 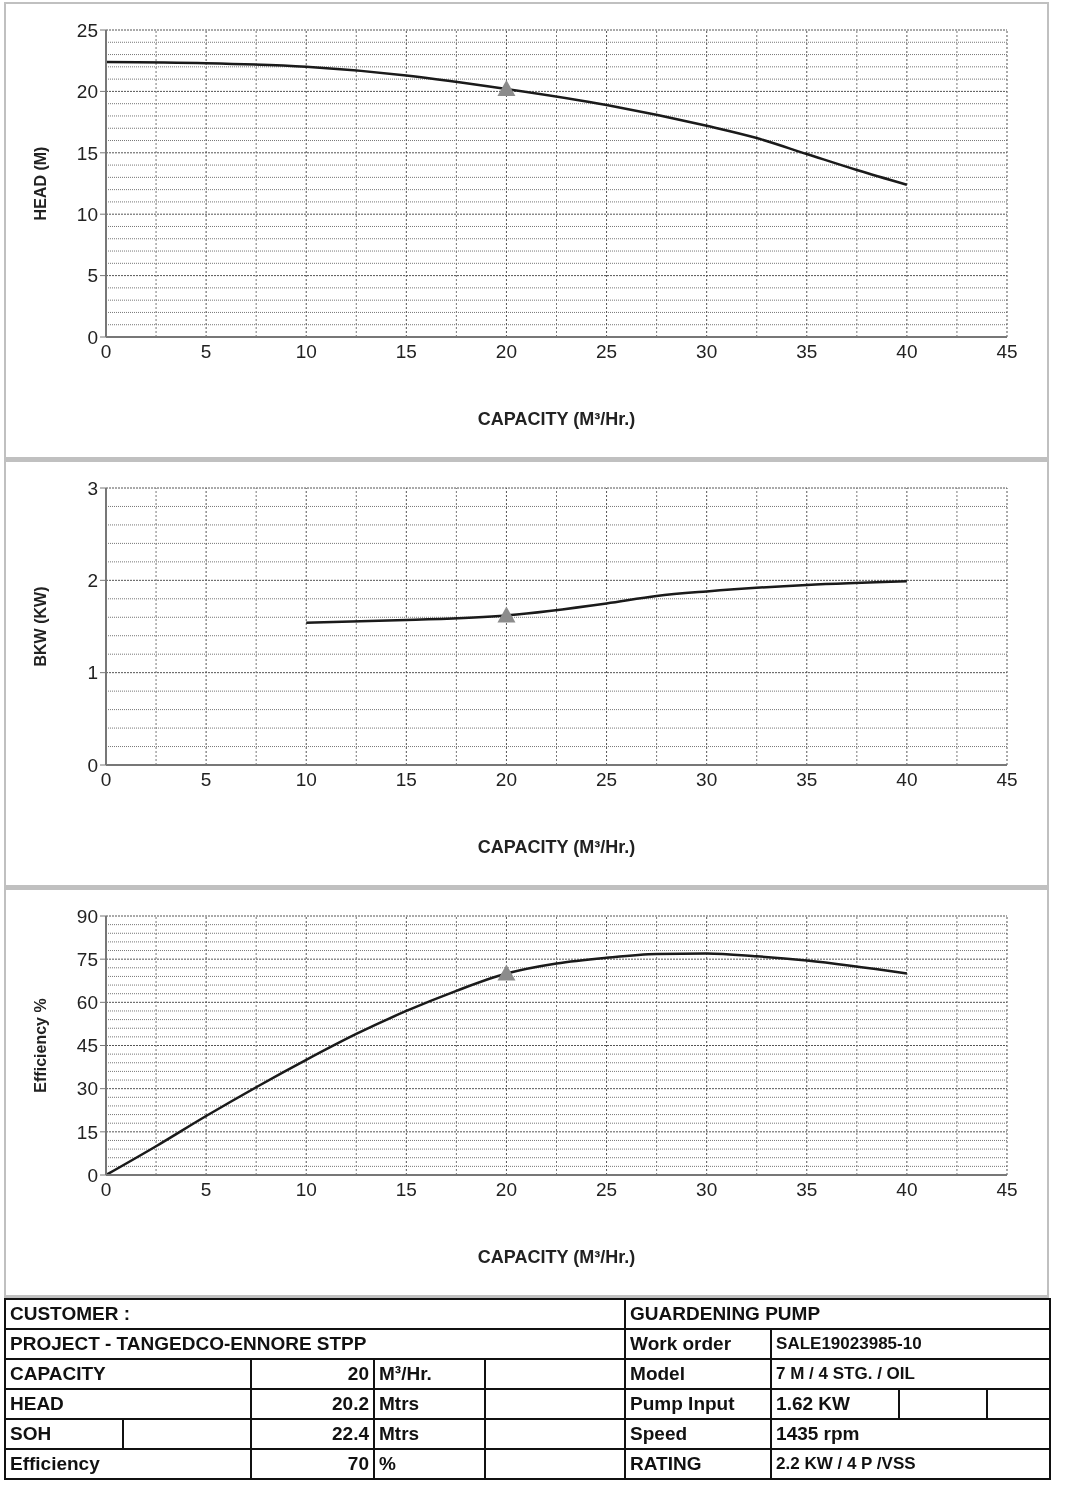 What do you see at coordinates (312, 1404) in the screenshot?
I see `text: 20.2` at bounding box center [312, 1404].